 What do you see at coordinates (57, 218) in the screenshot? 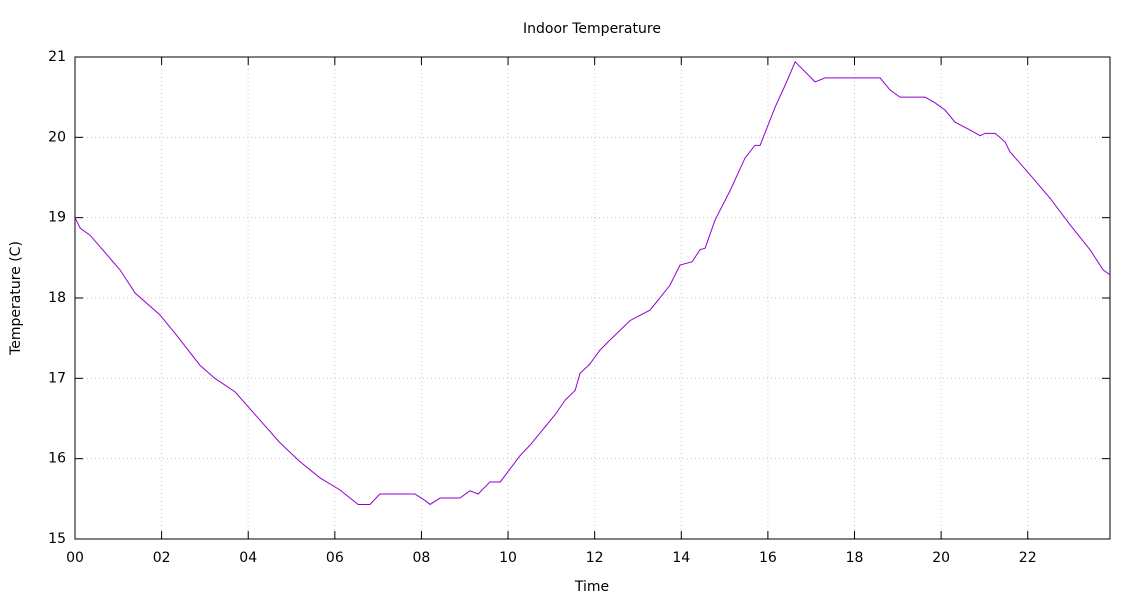
I see `y-tick-label: 19` at bounding box center [57, 218].